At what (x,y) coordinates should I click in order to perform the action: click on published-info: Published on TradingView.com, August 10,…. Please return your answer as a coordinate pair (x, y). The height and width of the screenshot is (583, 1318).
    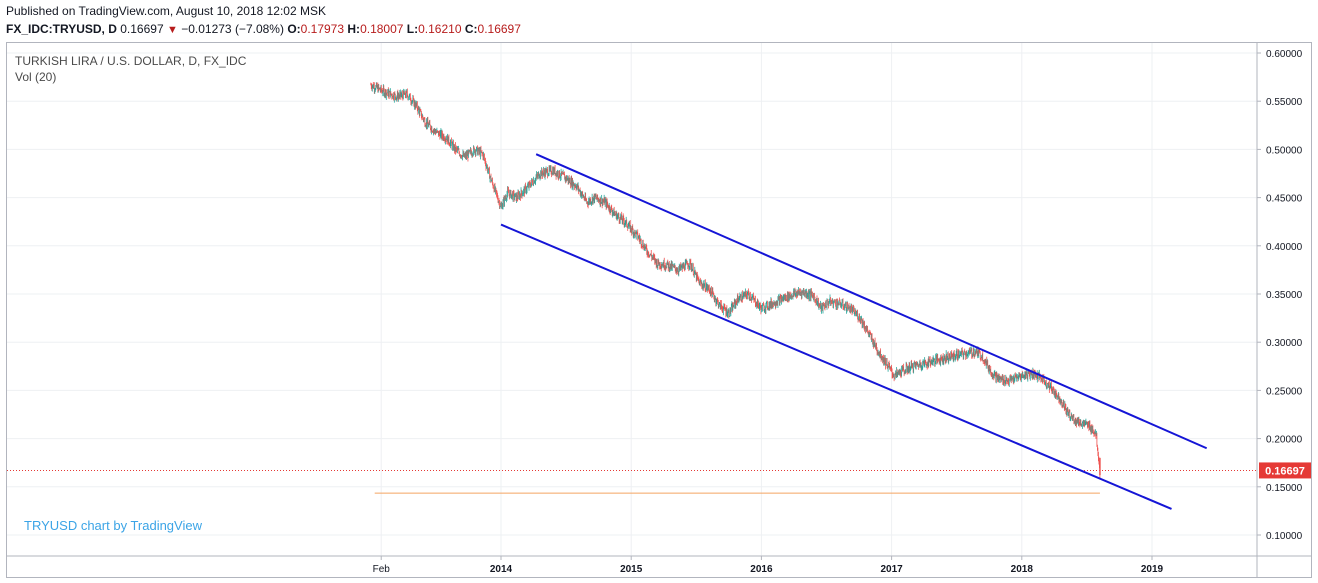
    Looking at the image, I should click on (166, 11).